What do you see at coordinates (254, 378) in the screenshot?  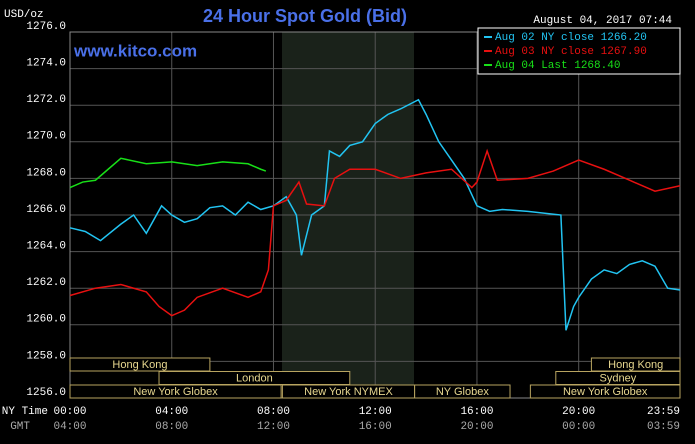 I see `session-label: London` at bounding box center [254, 378].